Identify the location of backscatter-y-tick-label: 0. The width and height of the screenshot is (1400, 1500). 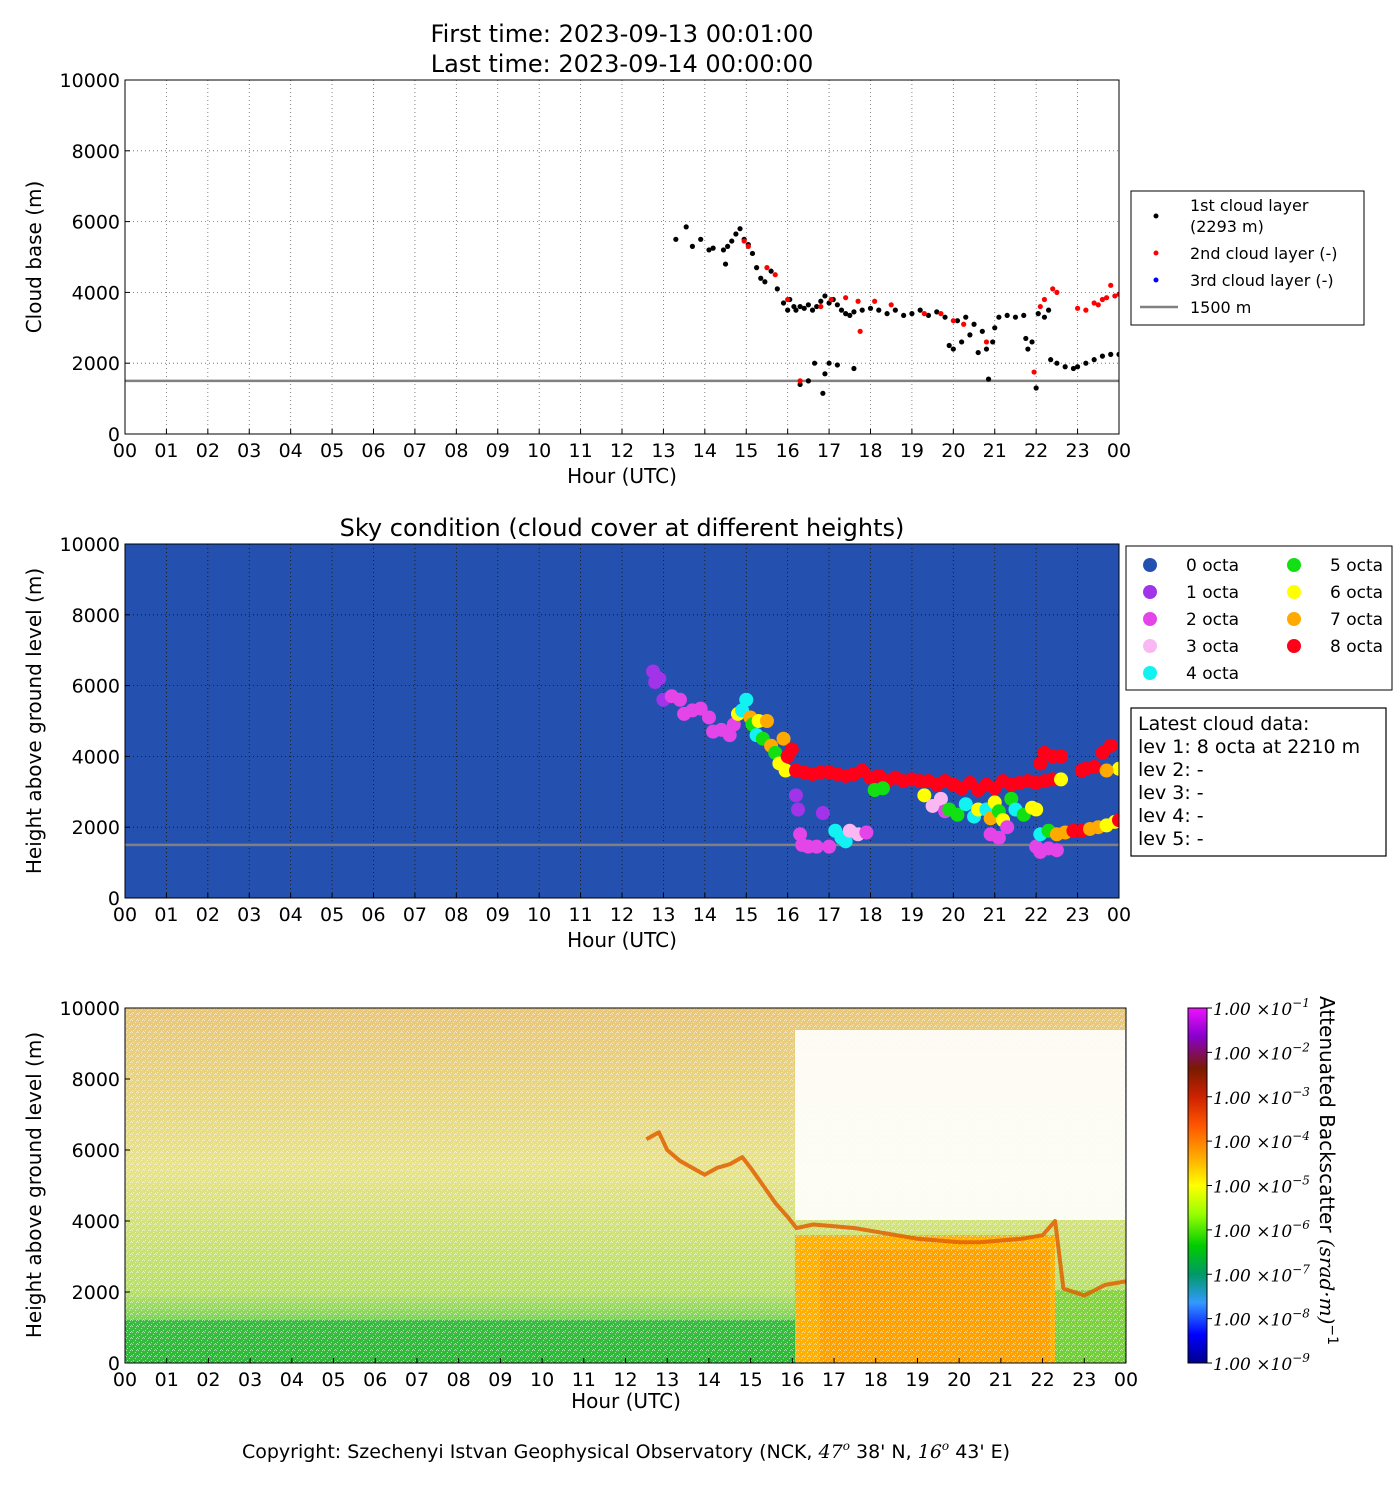
(114, 1364).